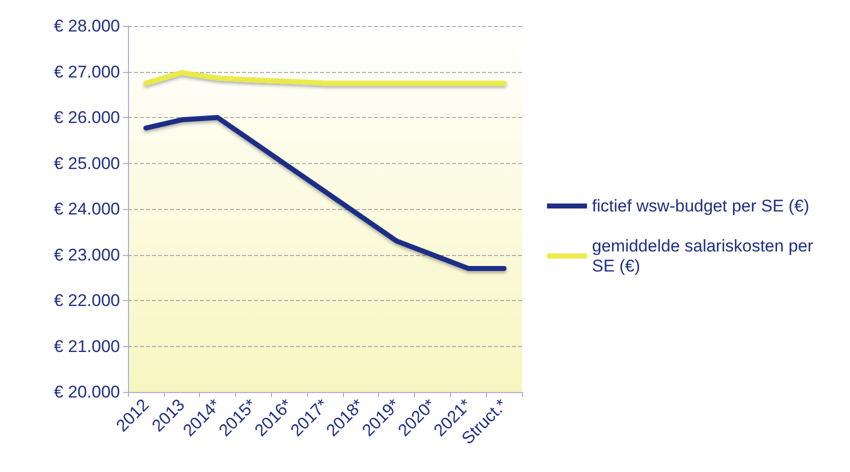 This screenshot has width=850, height=472. I want to click on legend-label: fictief wsw-budget per SE (€), so click(701, 206).